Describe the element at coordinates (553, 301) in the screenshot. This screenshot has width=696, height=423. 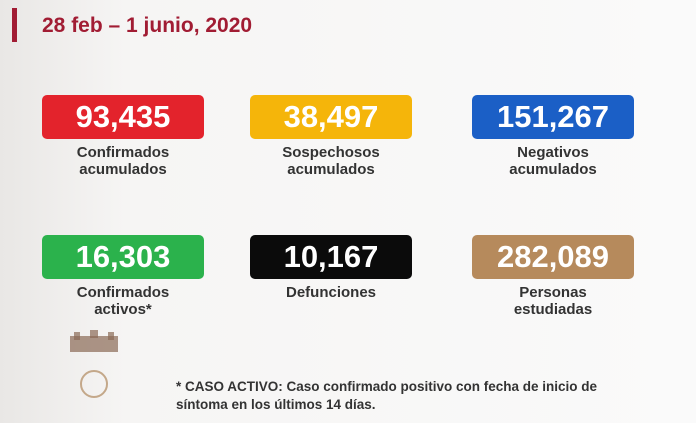
I see `stat-label: Personas estudiadas` at that location.